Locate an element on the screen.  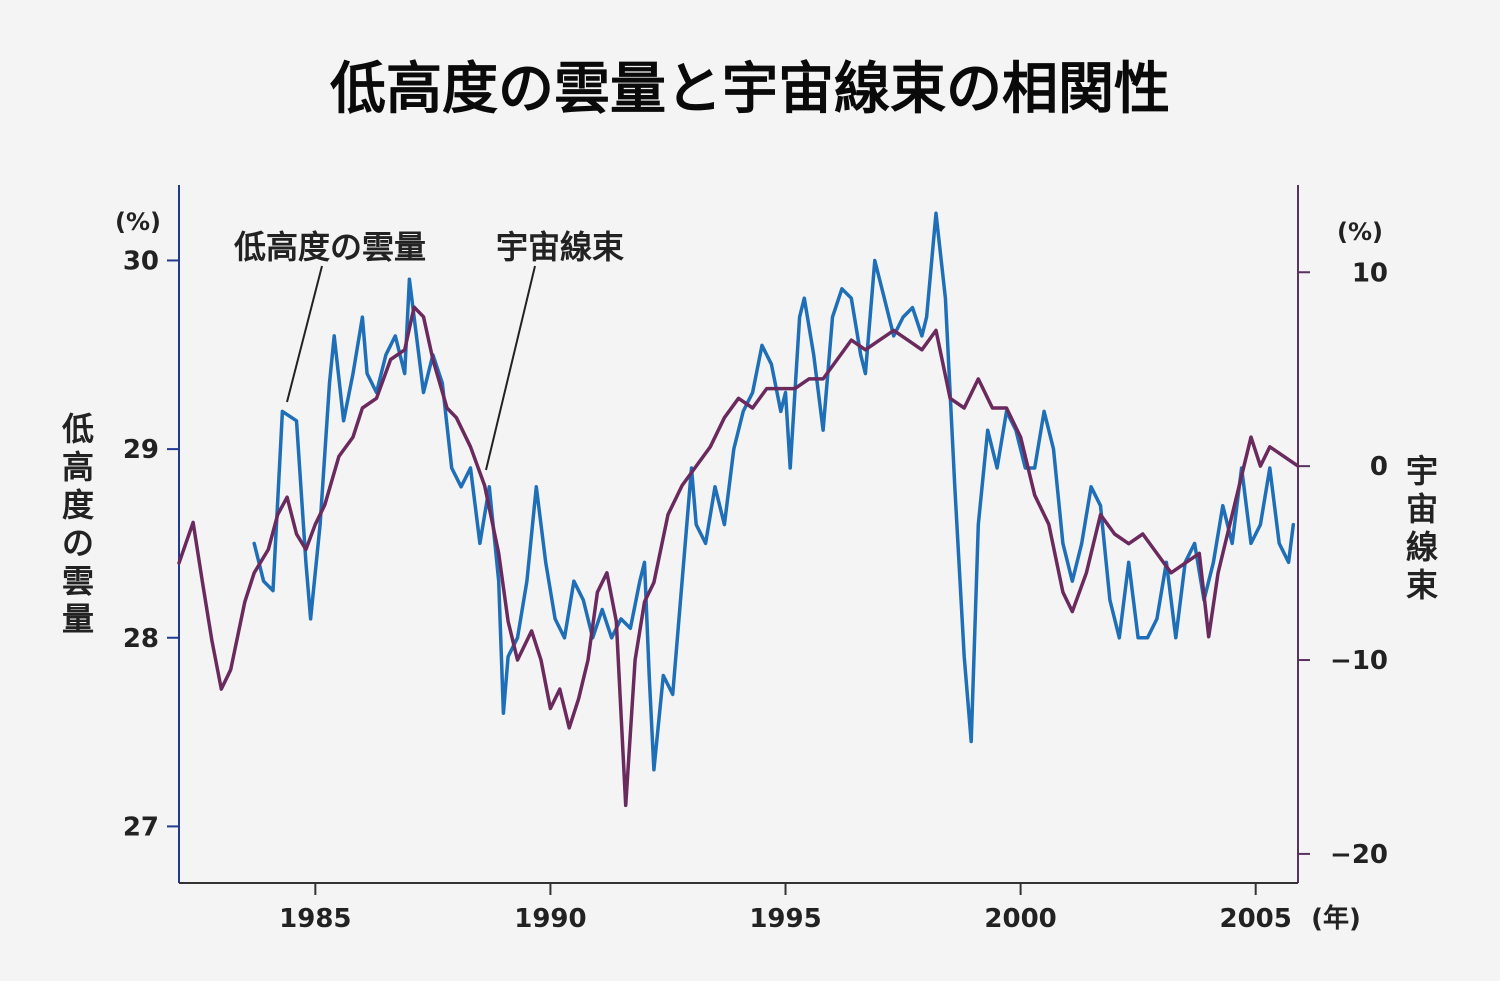
right-tick-label: 0 is located at coordinates (1379, 467).